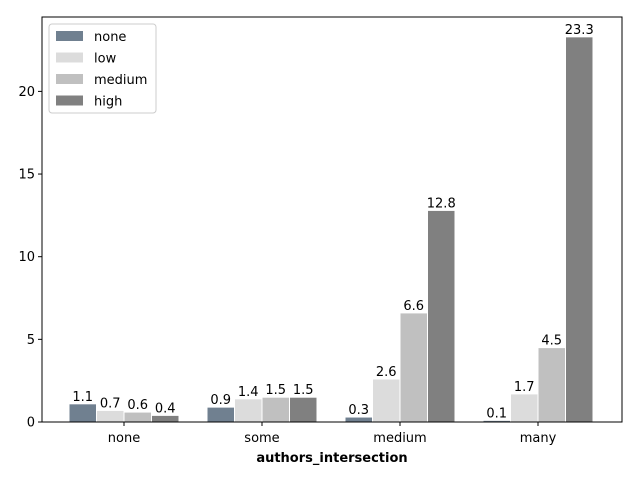  I want to click on x-tick-label: none, so click(124, 438).